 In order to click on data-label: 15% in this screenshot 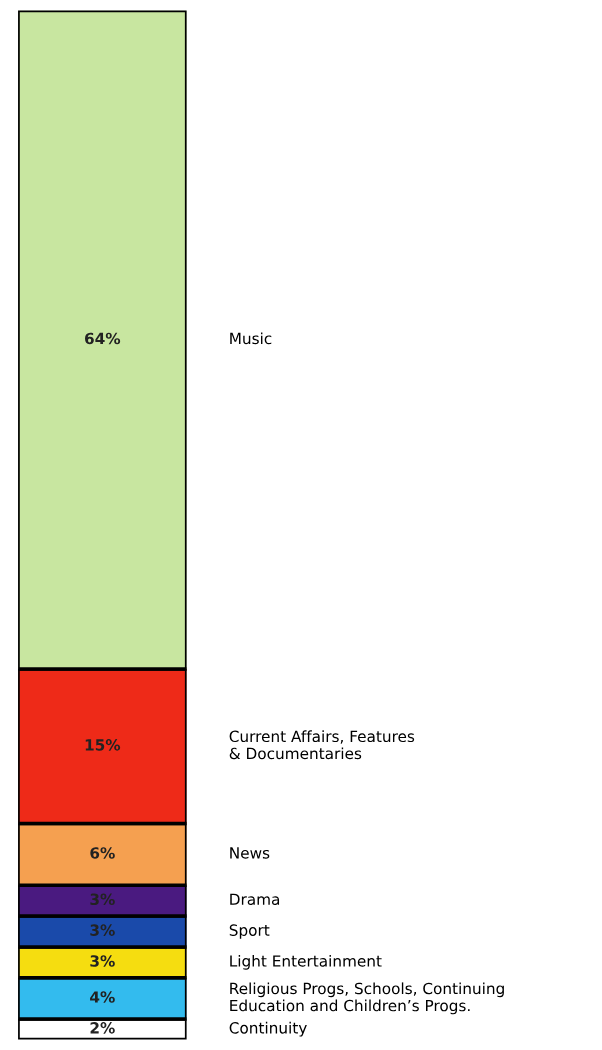, I will do `click(103, 745)`.